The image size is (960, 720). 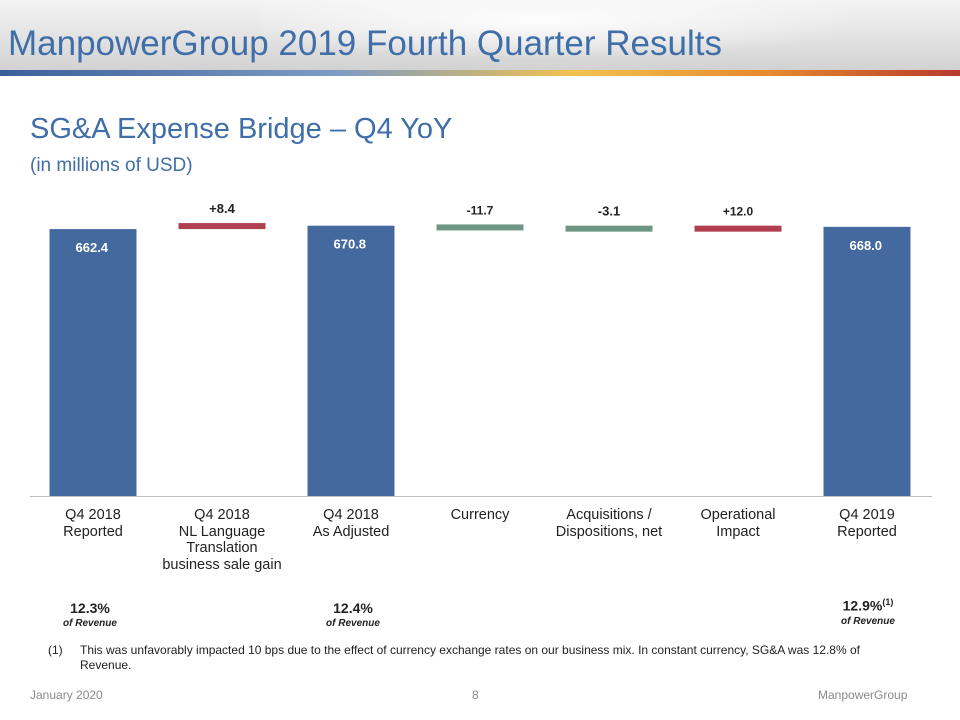 I want to click on category-label-6: Operational Impact, so click(x=738, y=523).